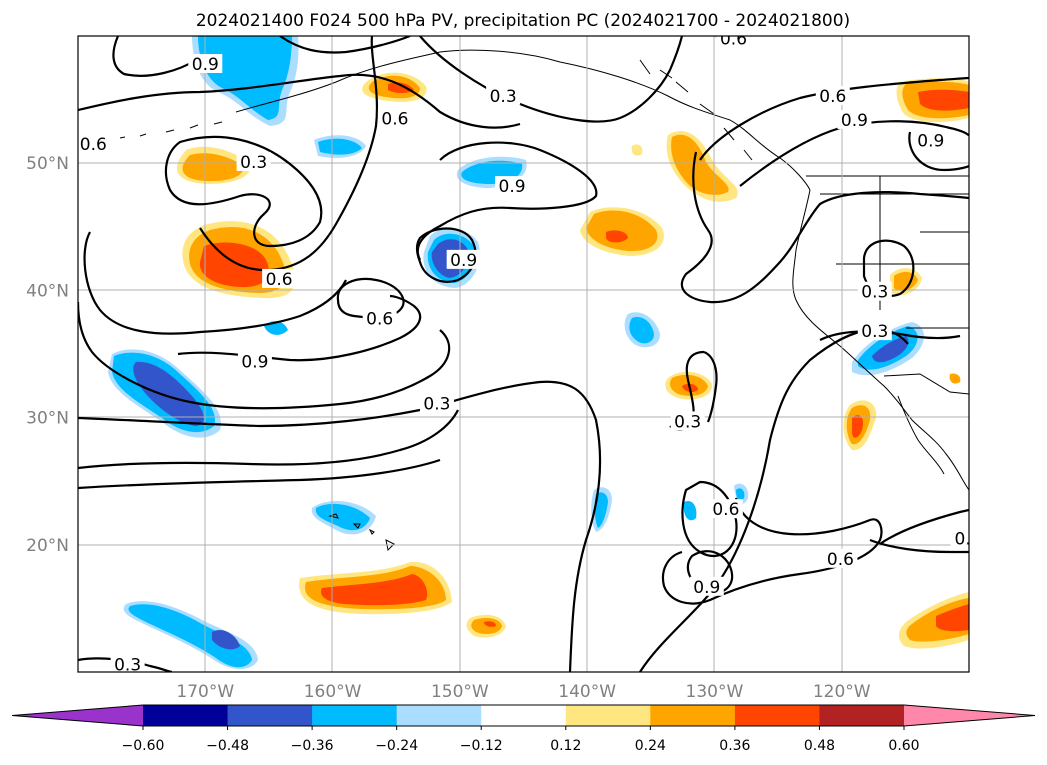 Image resolution: width=1047 pixels, height=765 pixels. What do you see at coordinates (395, 235) in the screenshot?
I see `negative-precip-north-pacific-east` at bounding box center [395, 235].